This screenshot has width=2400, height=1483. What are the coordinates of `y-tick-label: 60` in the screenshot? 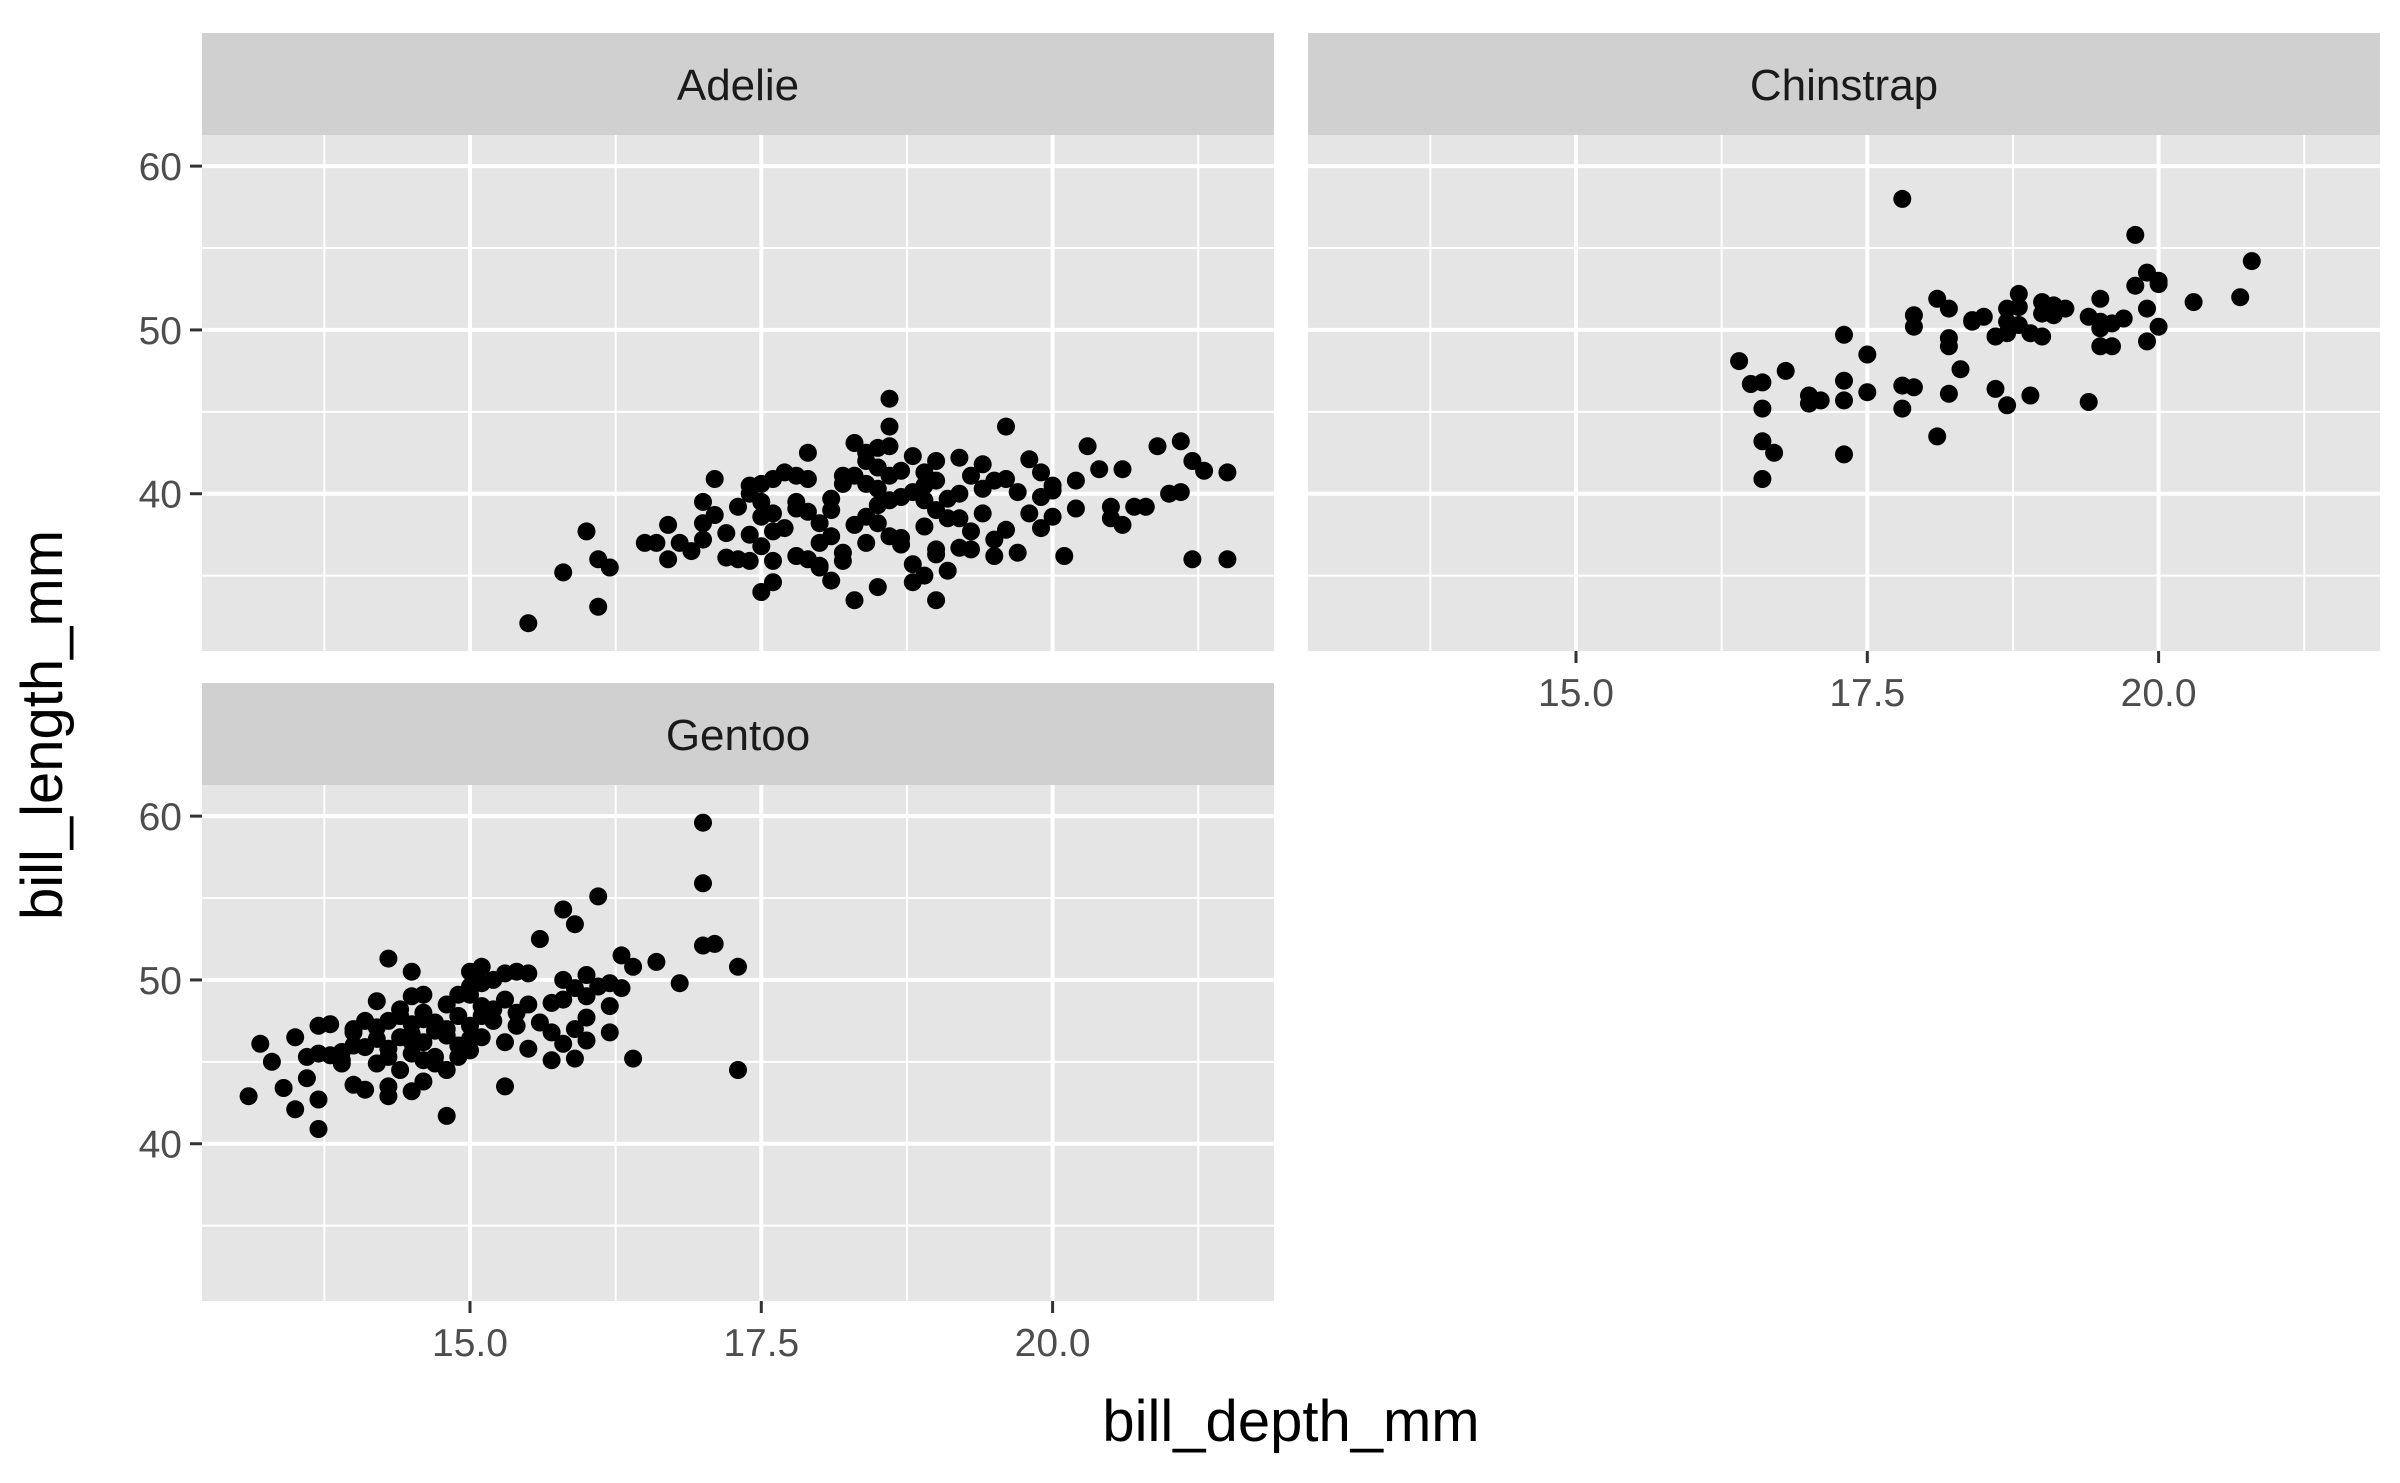 It's located at (160, 817).